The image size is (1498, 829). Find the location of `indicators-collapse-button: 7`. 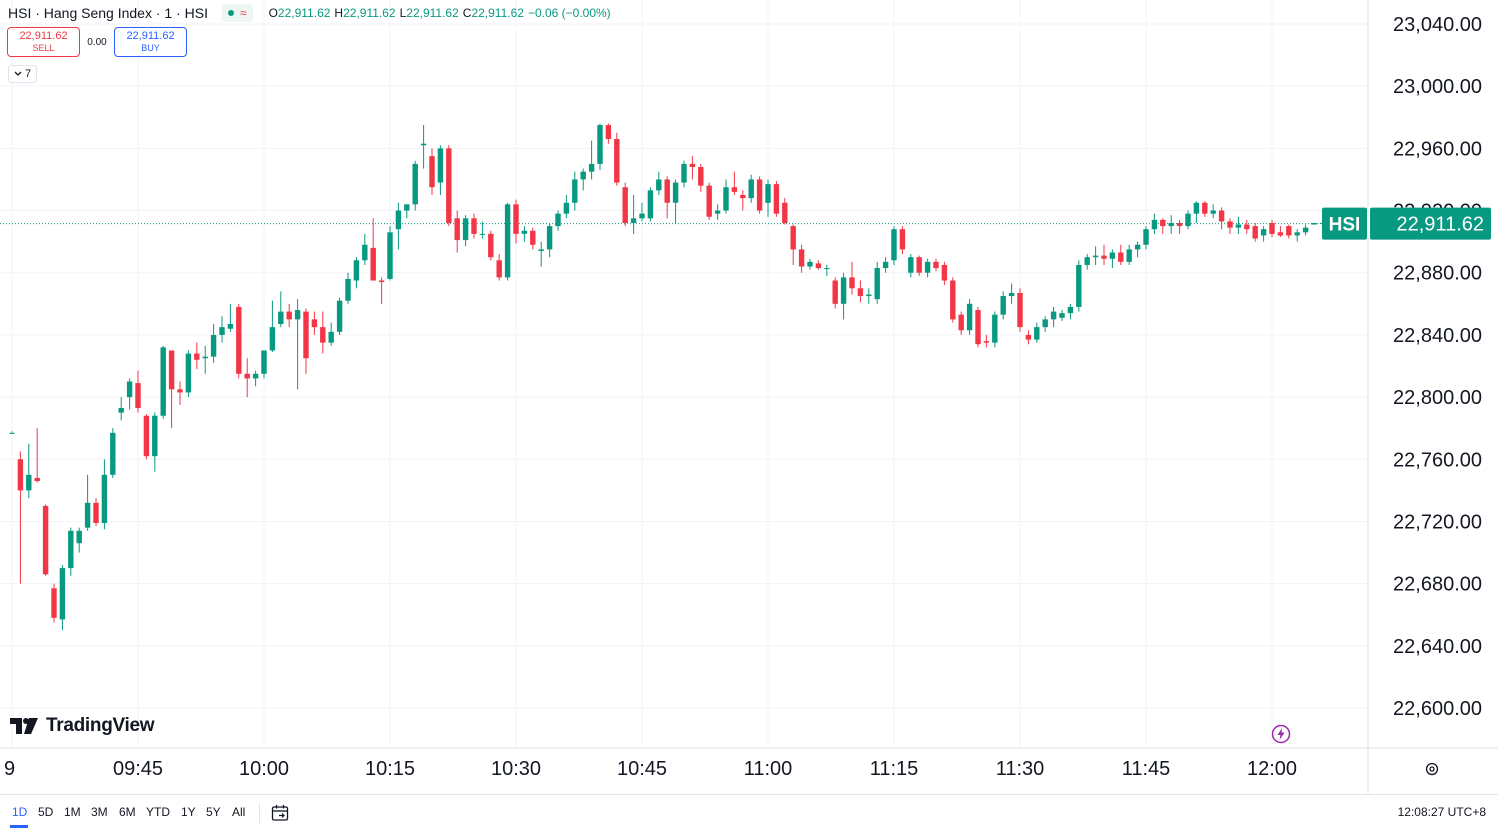

indicators-collapse-button: 7 is located at coordinates (22, 74).